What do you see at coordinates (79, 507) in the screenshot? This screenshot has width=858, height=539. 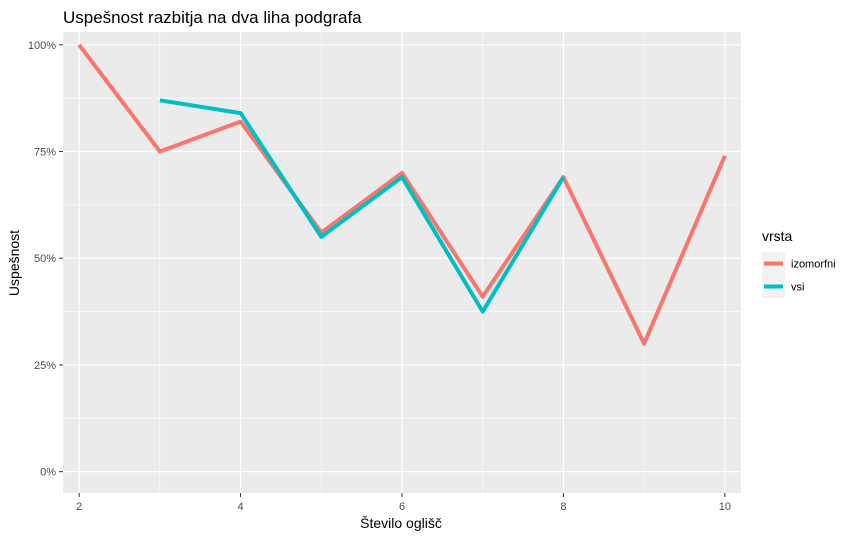 I see `x-tick-label: 2` at bounding box center [79, 507].